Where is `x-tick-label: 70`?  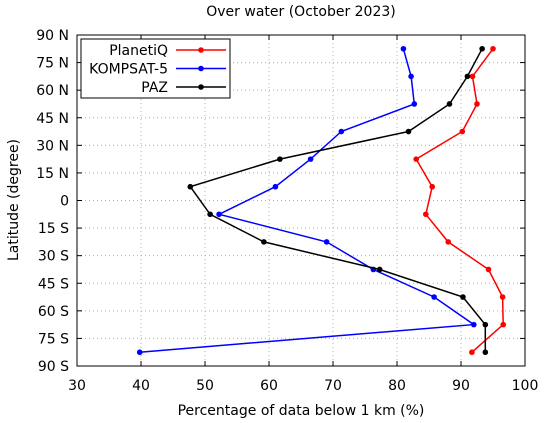 x-tick-label: 70 is located at coordinates (333, 386).